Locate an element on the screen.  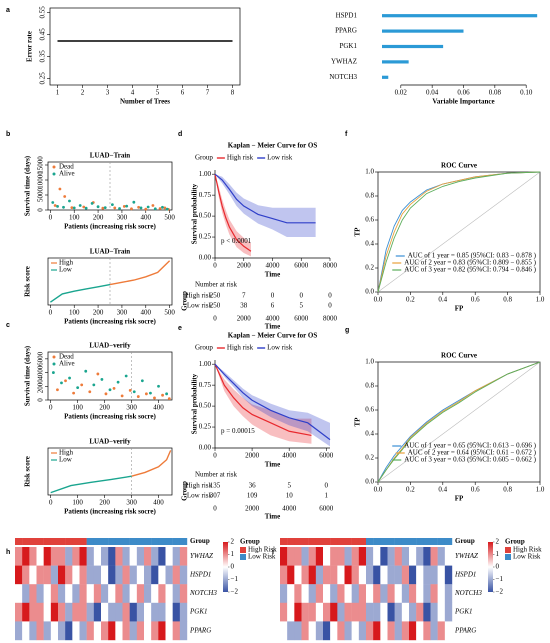
risk-x-tick-label: 0 is located at coordinates (215, 319).